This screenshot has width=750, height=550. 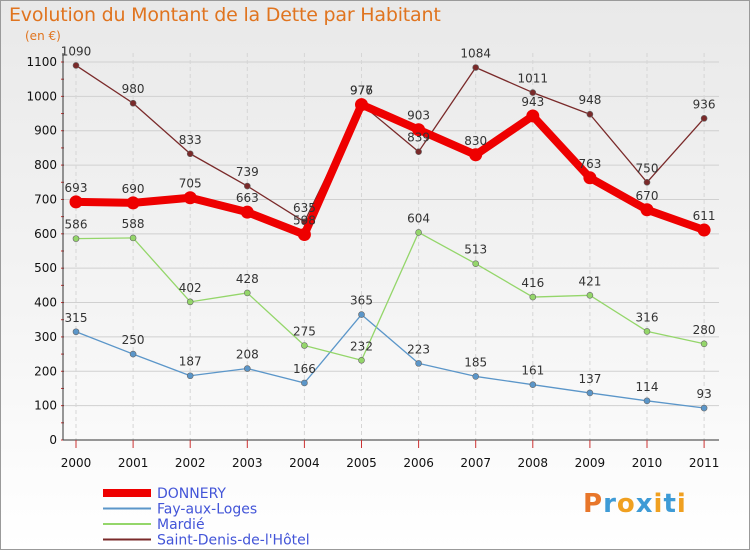 What do you see at coordinates (45, 268) in the screenshot?
I see `y-tick-label: 500` at bounding box center [45, 268].